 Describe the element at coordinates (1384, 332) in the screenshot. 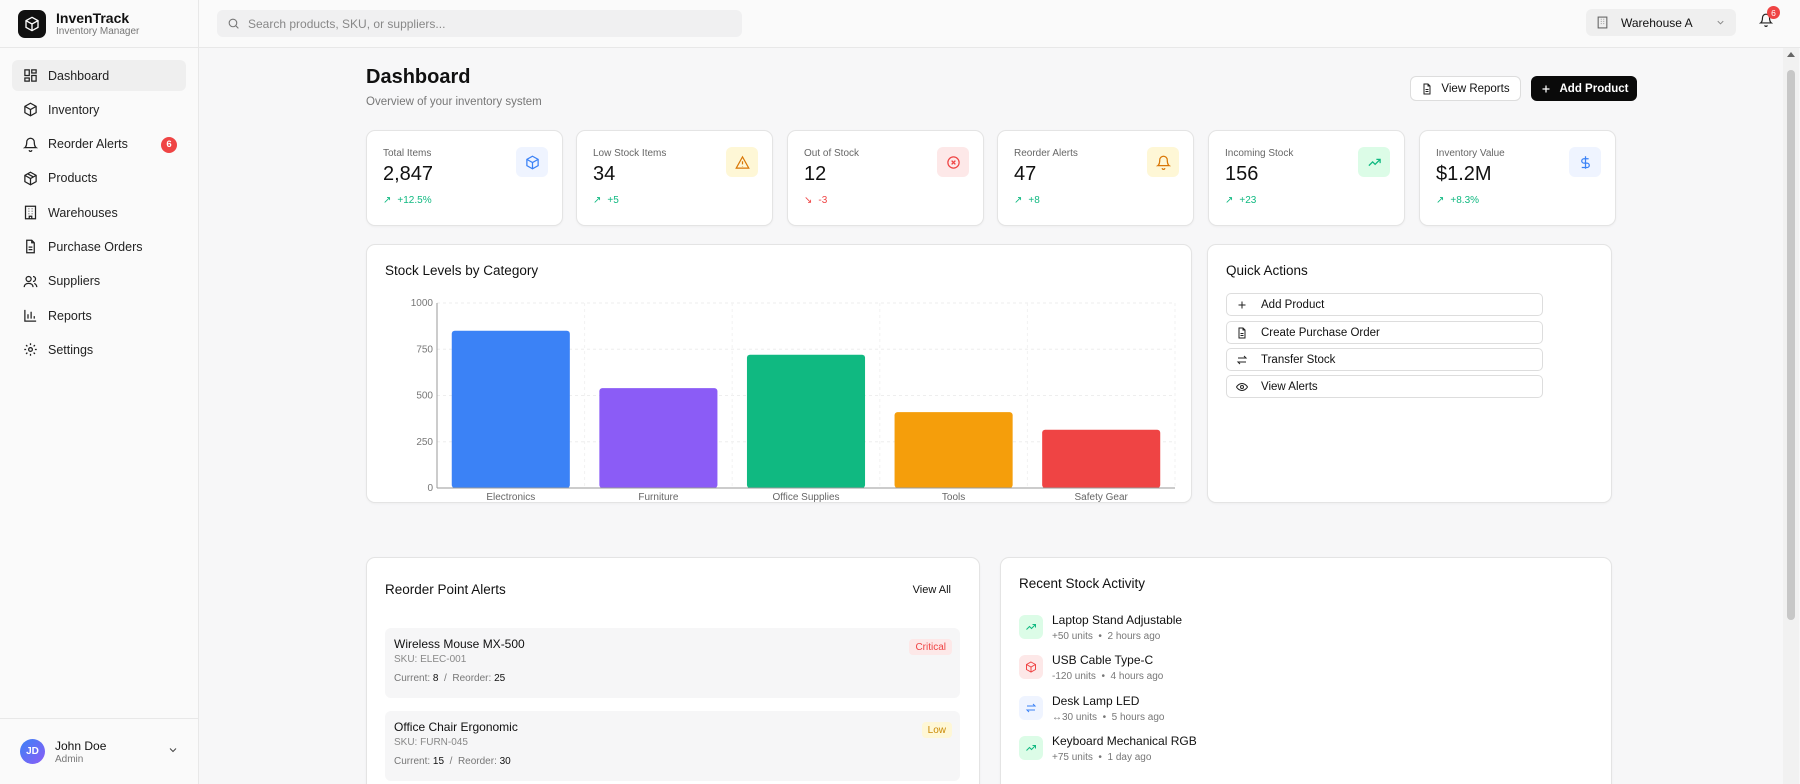

I see `quick-action-create-purchase-order: Create Purchase Order` at that location.